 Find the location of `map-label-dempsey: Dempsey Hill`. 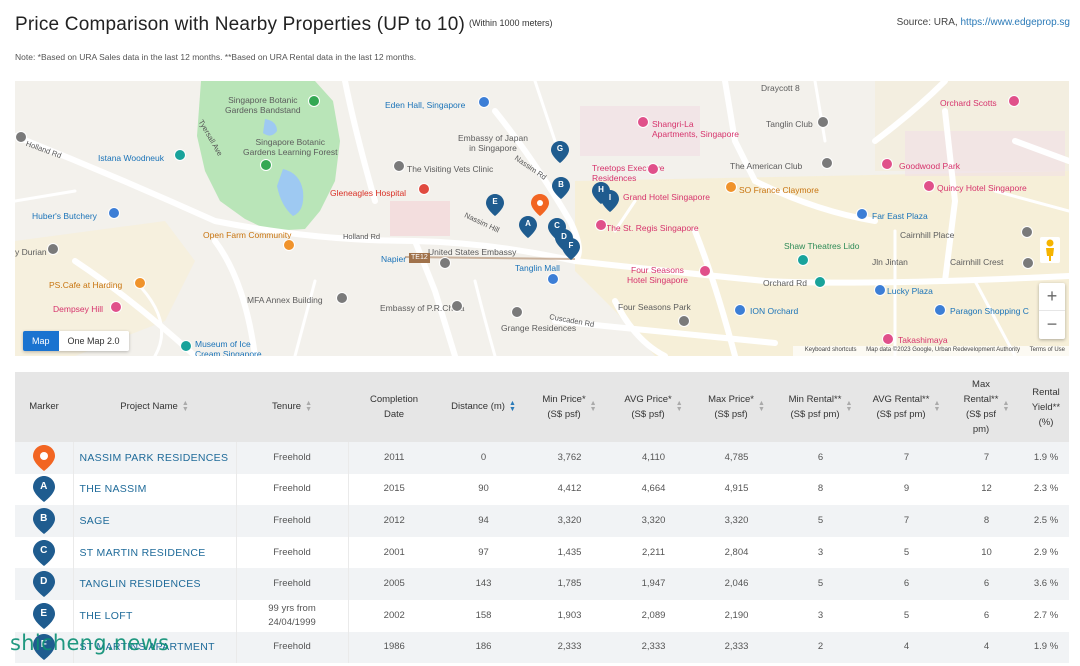

map-label-dempsey: Dempsey Hill is located at coordinates (78, 309).